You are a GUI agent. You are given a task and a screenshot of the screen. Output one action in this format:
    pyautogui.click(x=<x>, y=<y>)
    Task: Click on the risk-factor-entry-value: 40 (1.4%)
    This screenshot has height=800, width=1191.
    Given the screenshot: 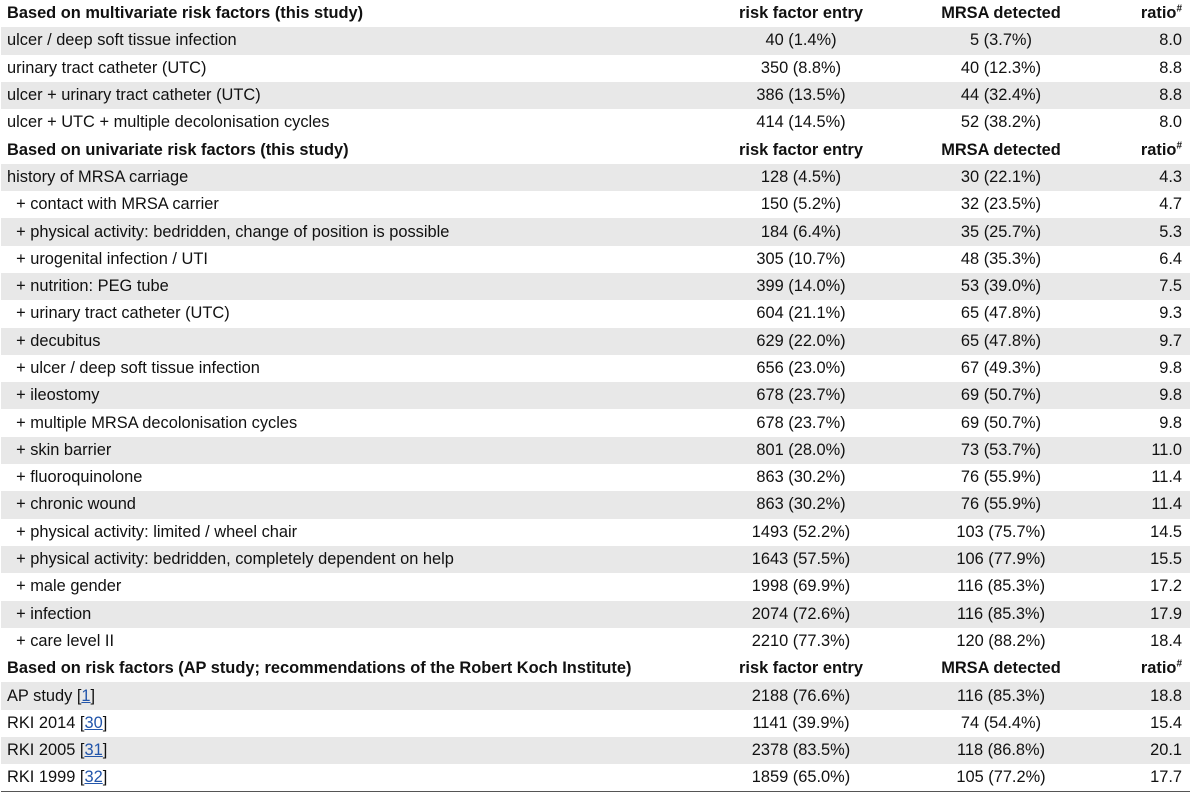 What is the action you would take?
    pyautogui.click(x=801, y=41)
    